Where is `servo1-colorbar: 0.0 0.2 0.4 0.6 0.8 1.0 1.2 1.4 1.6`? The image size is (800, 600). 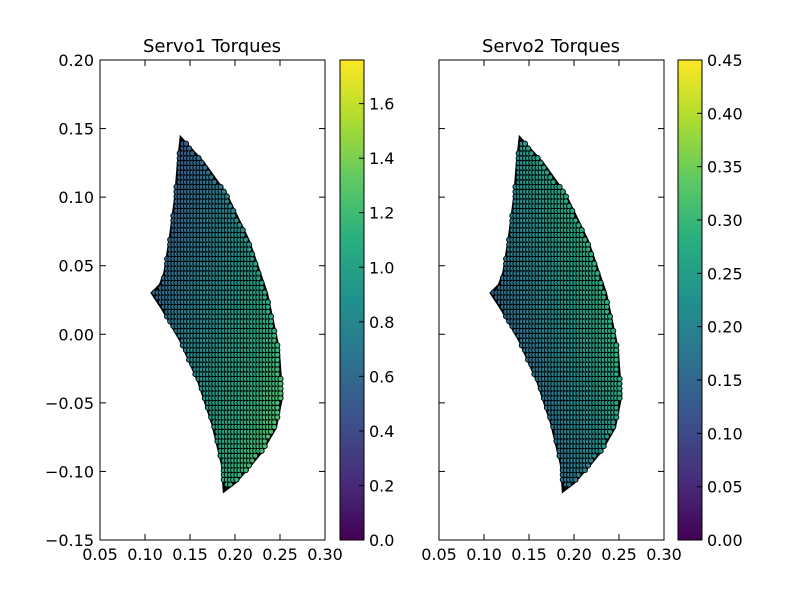 servo1-colorbar: 0.0 0.2 0.4 0.6 0.8 1.0 1.2 1.4 1.6 is located at coordinates (366, 304).